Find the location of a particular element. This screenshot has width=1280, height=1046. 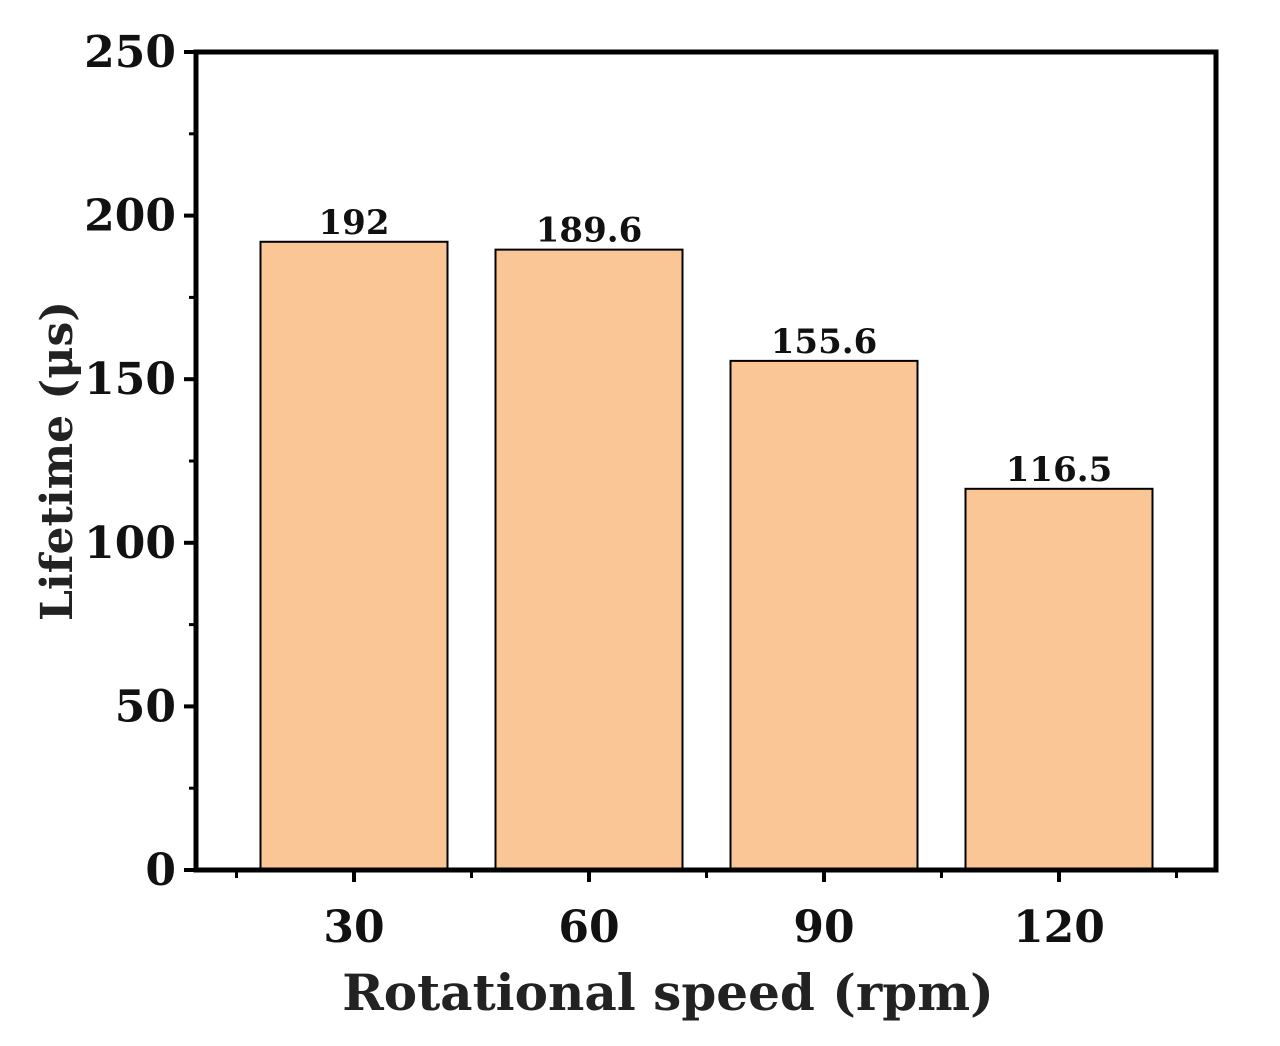

x-tick-label: 90 is located at coordinates (823, 927).